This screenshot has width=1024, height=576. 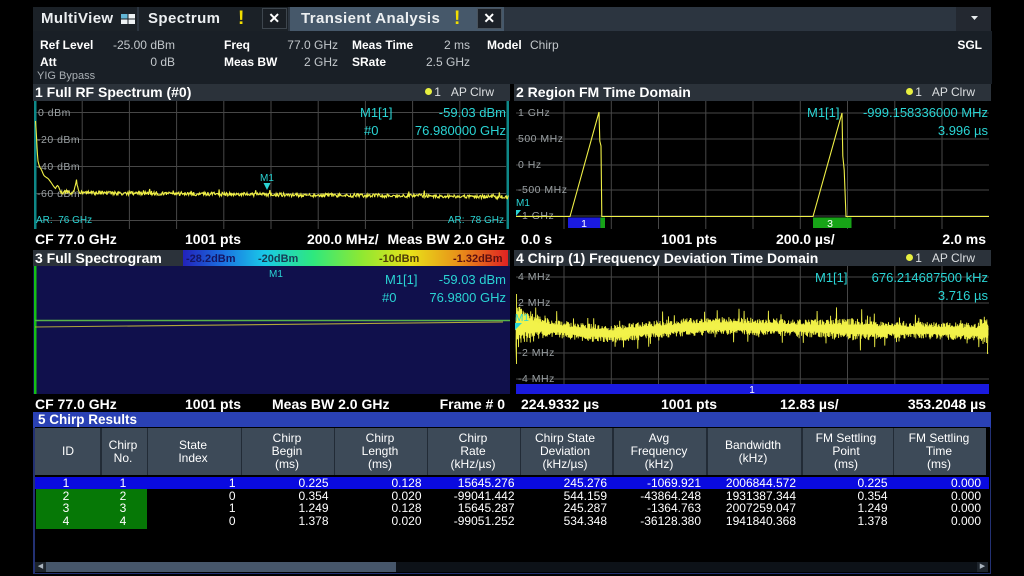 I want to click on svg-text: 1 GHz, so click(x=534, y=113).